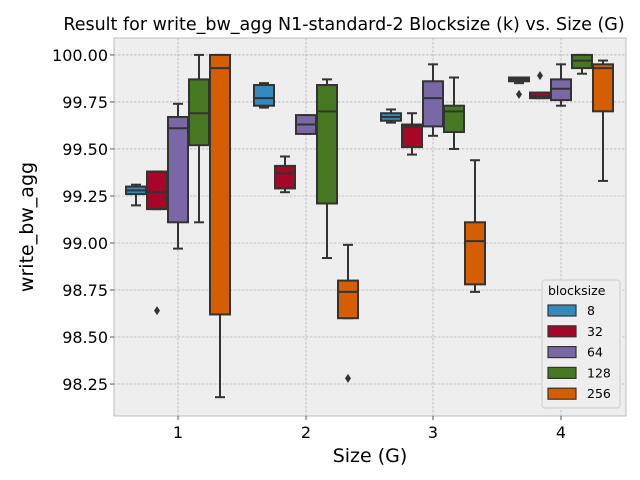  I want to click on legend-label: 32, so click(595, 331).